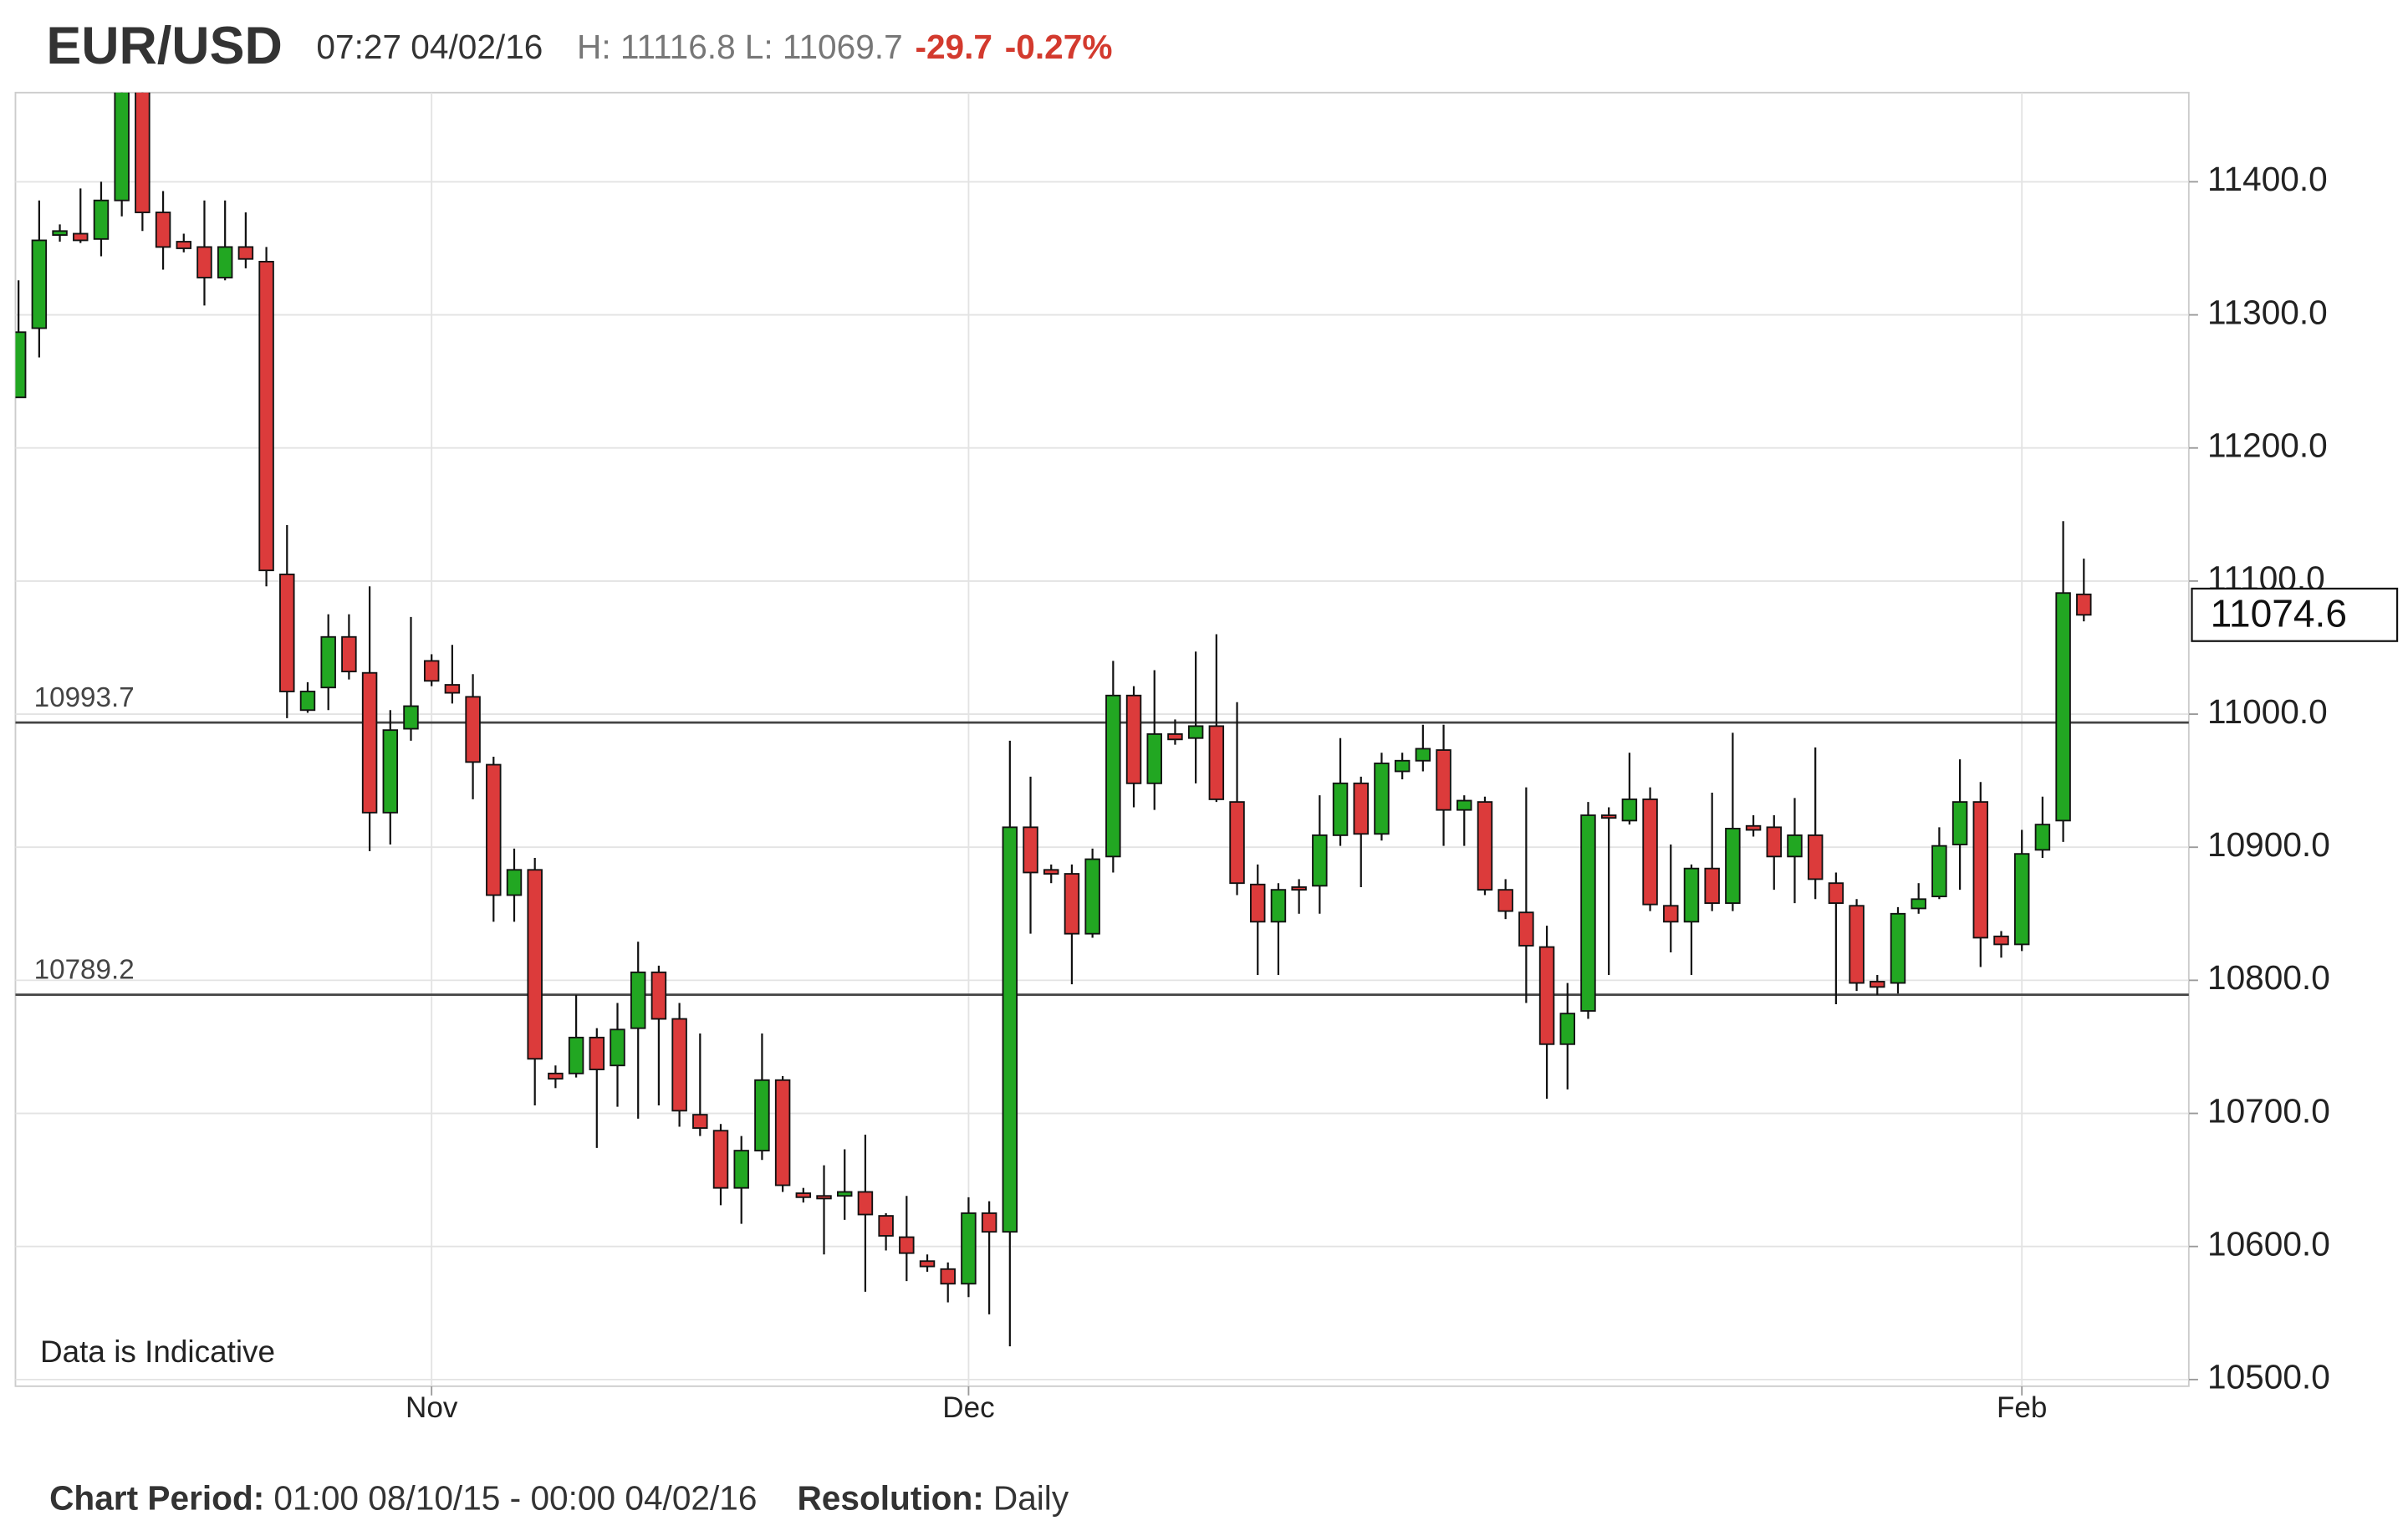 This screenshot has width=2408, height=1531. Describe the element at coordinates (157, 1497) in the screenshot. I see `period-label: Chart Period:` at that location.